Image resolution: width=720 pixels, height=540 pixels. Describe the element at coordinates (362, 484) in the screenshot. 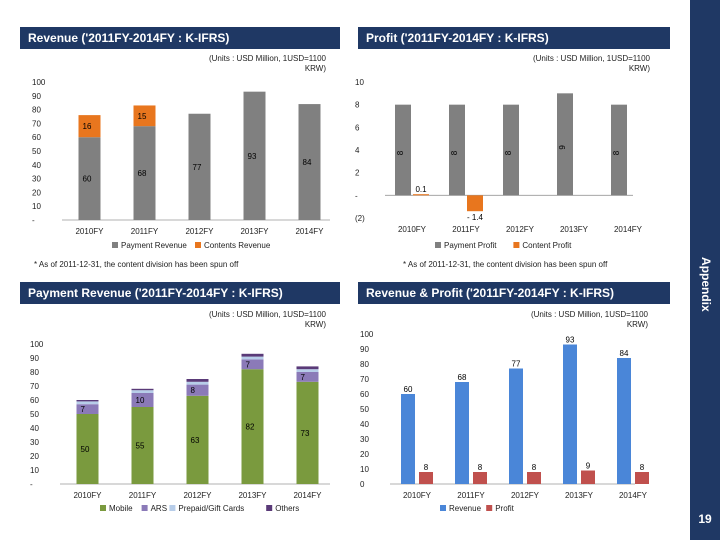

I see `y-tick-label: 0` at that location.